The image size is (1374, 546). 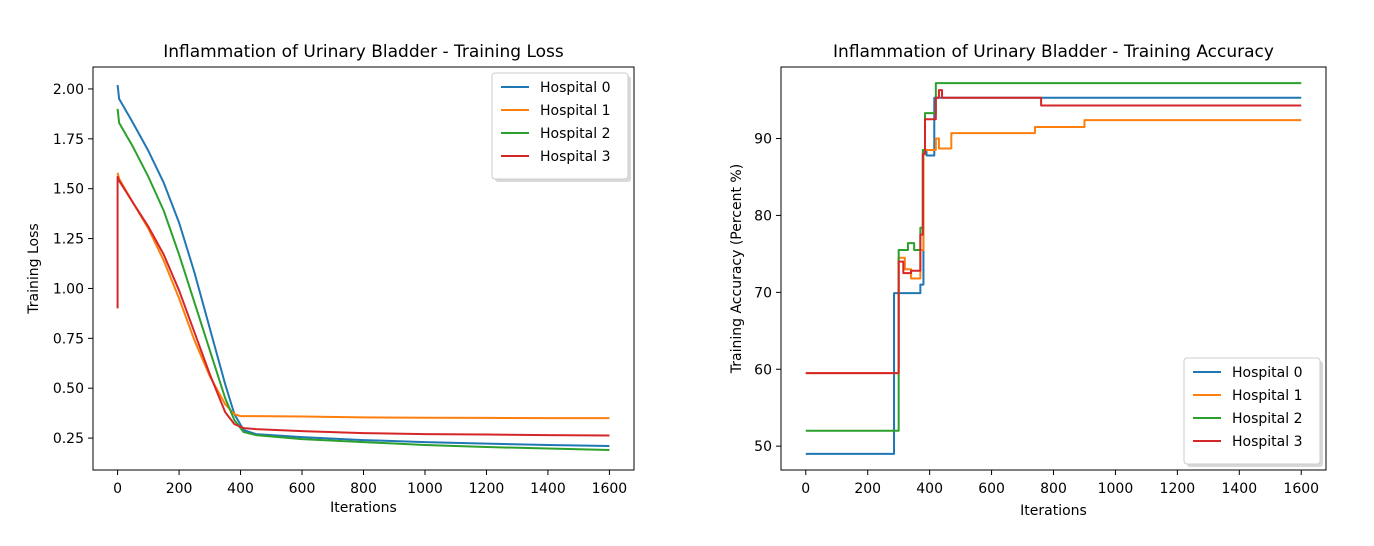 What do you see at coordinates (763, 216) in the screenshot?
I see `y-tick-label: 80` at bounding box center [763, 216].